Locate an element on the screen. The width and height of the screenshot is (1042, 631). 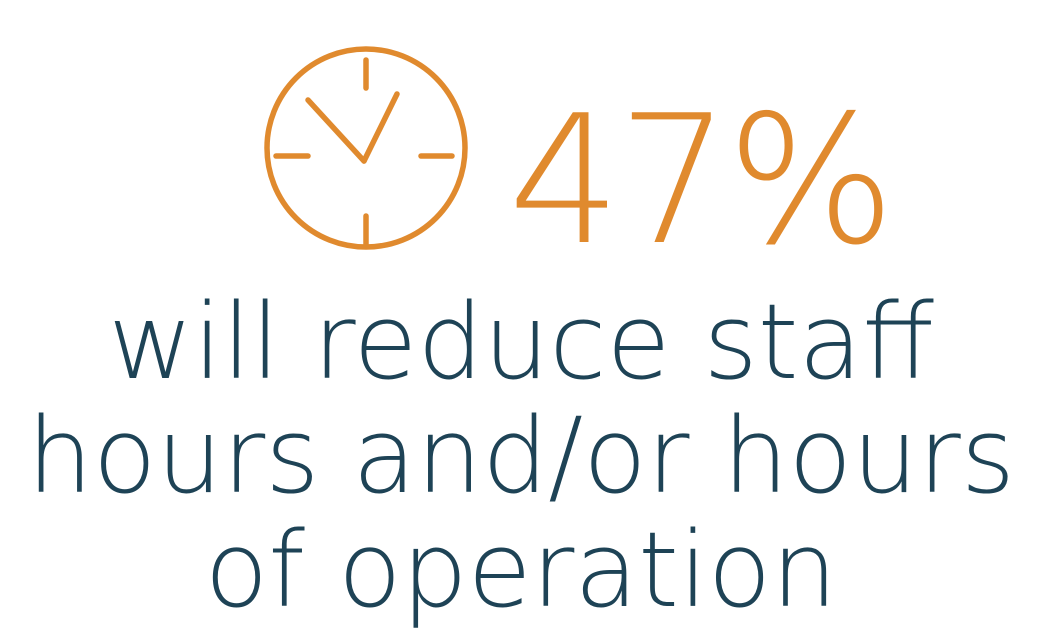
clock-hand-long is located at coordinates (336, 130).